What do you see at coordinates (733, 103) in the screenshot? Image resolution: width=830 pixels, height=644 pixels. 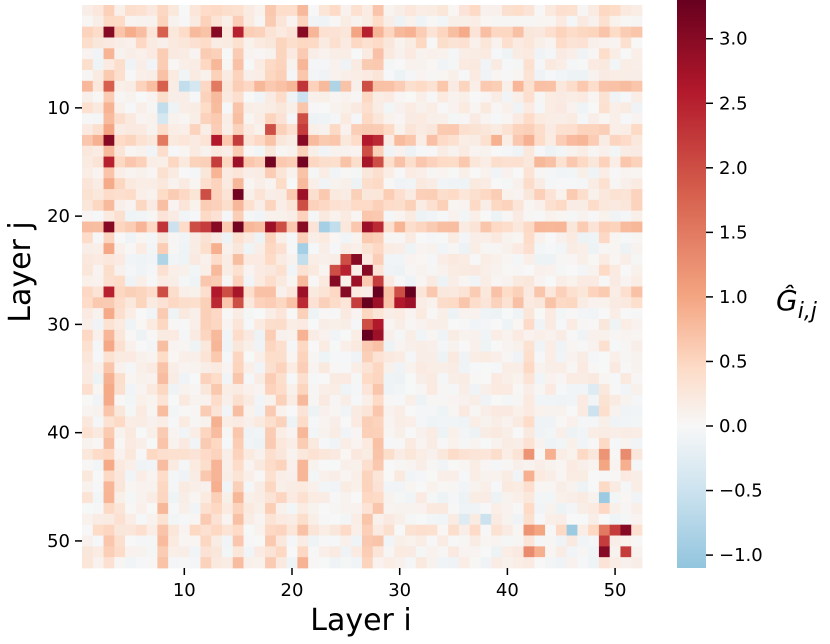 I see `colorbar-tick-label: 2.5` at bounding box center [733, 103].